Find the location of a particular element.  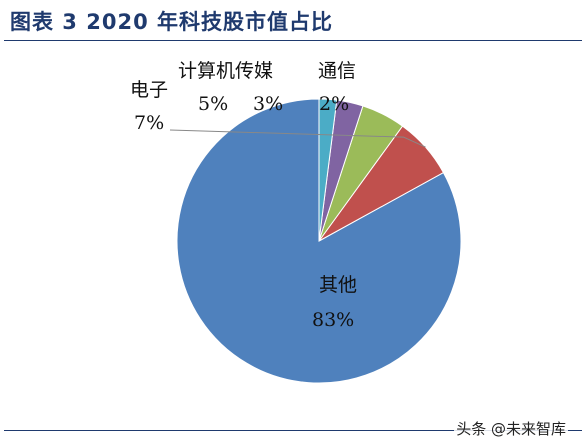

leader-lines is located at coordinates (297, 138).